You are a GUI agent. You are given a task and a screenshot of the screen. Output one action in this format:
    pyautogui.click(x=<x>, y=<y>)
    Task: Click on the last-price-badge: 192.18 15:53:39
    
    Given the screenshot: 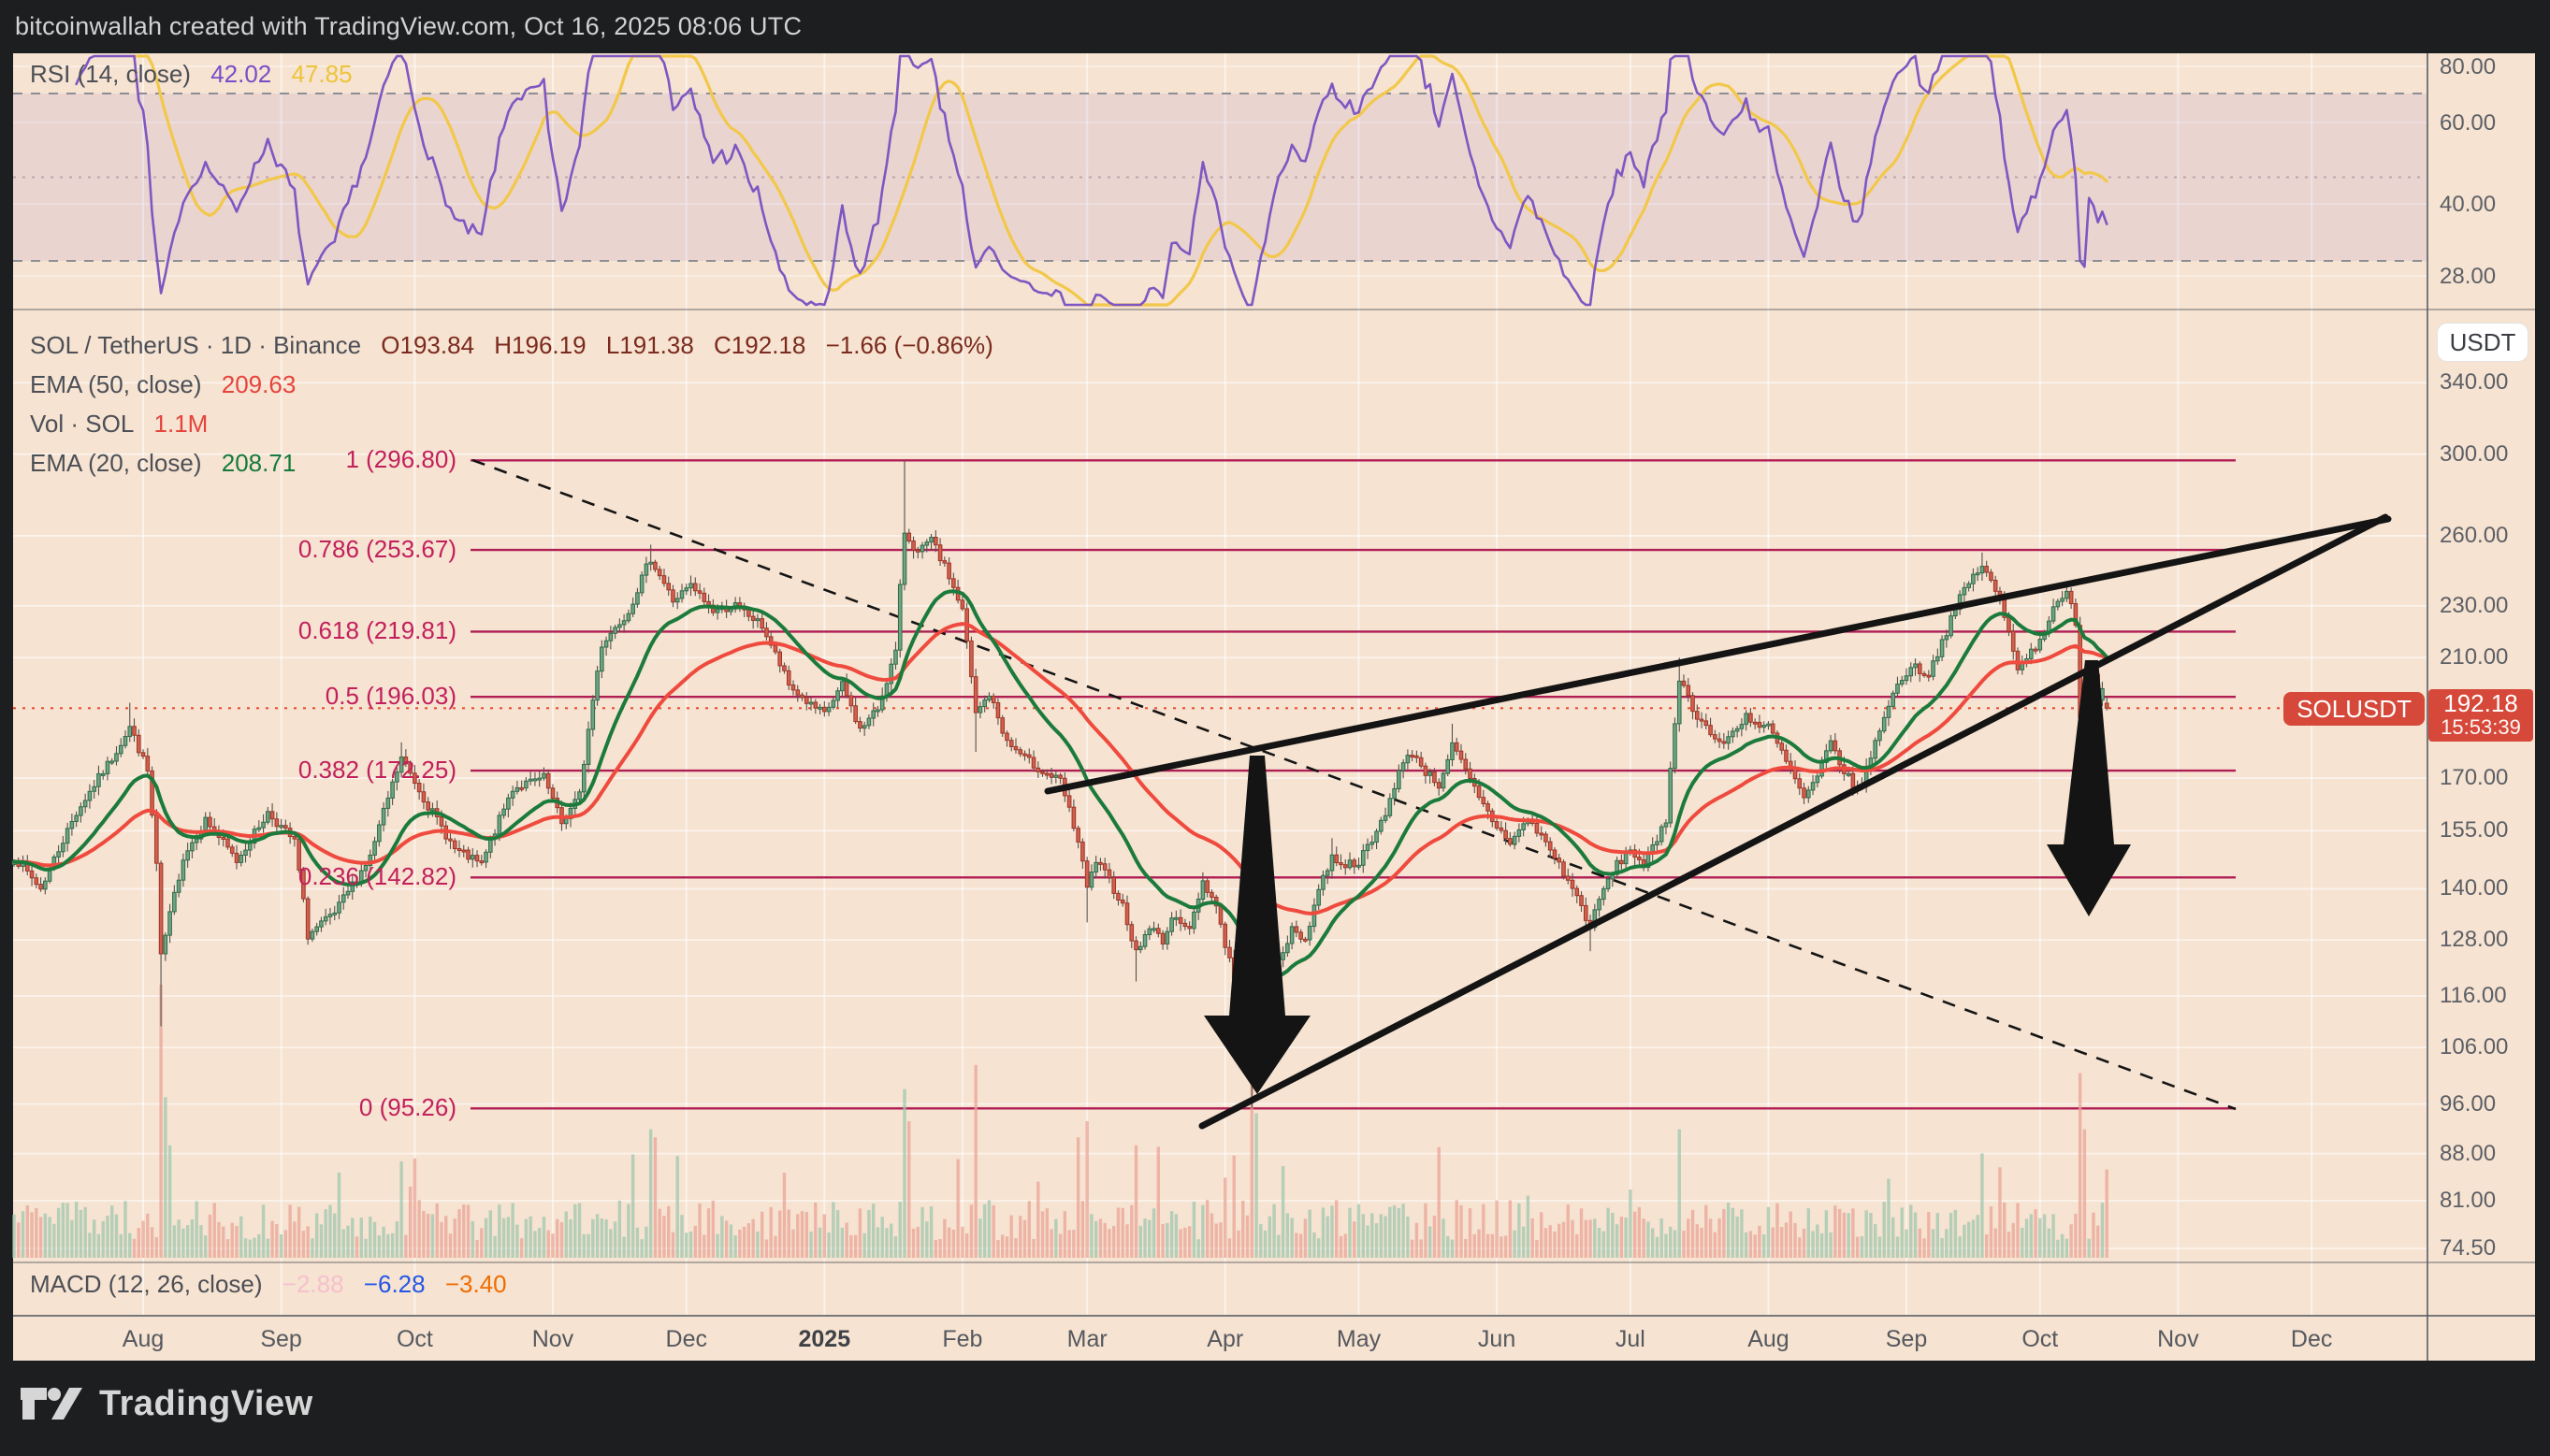 What is the action you would take?
    pyautogui.click(x=2480, y=715)
    